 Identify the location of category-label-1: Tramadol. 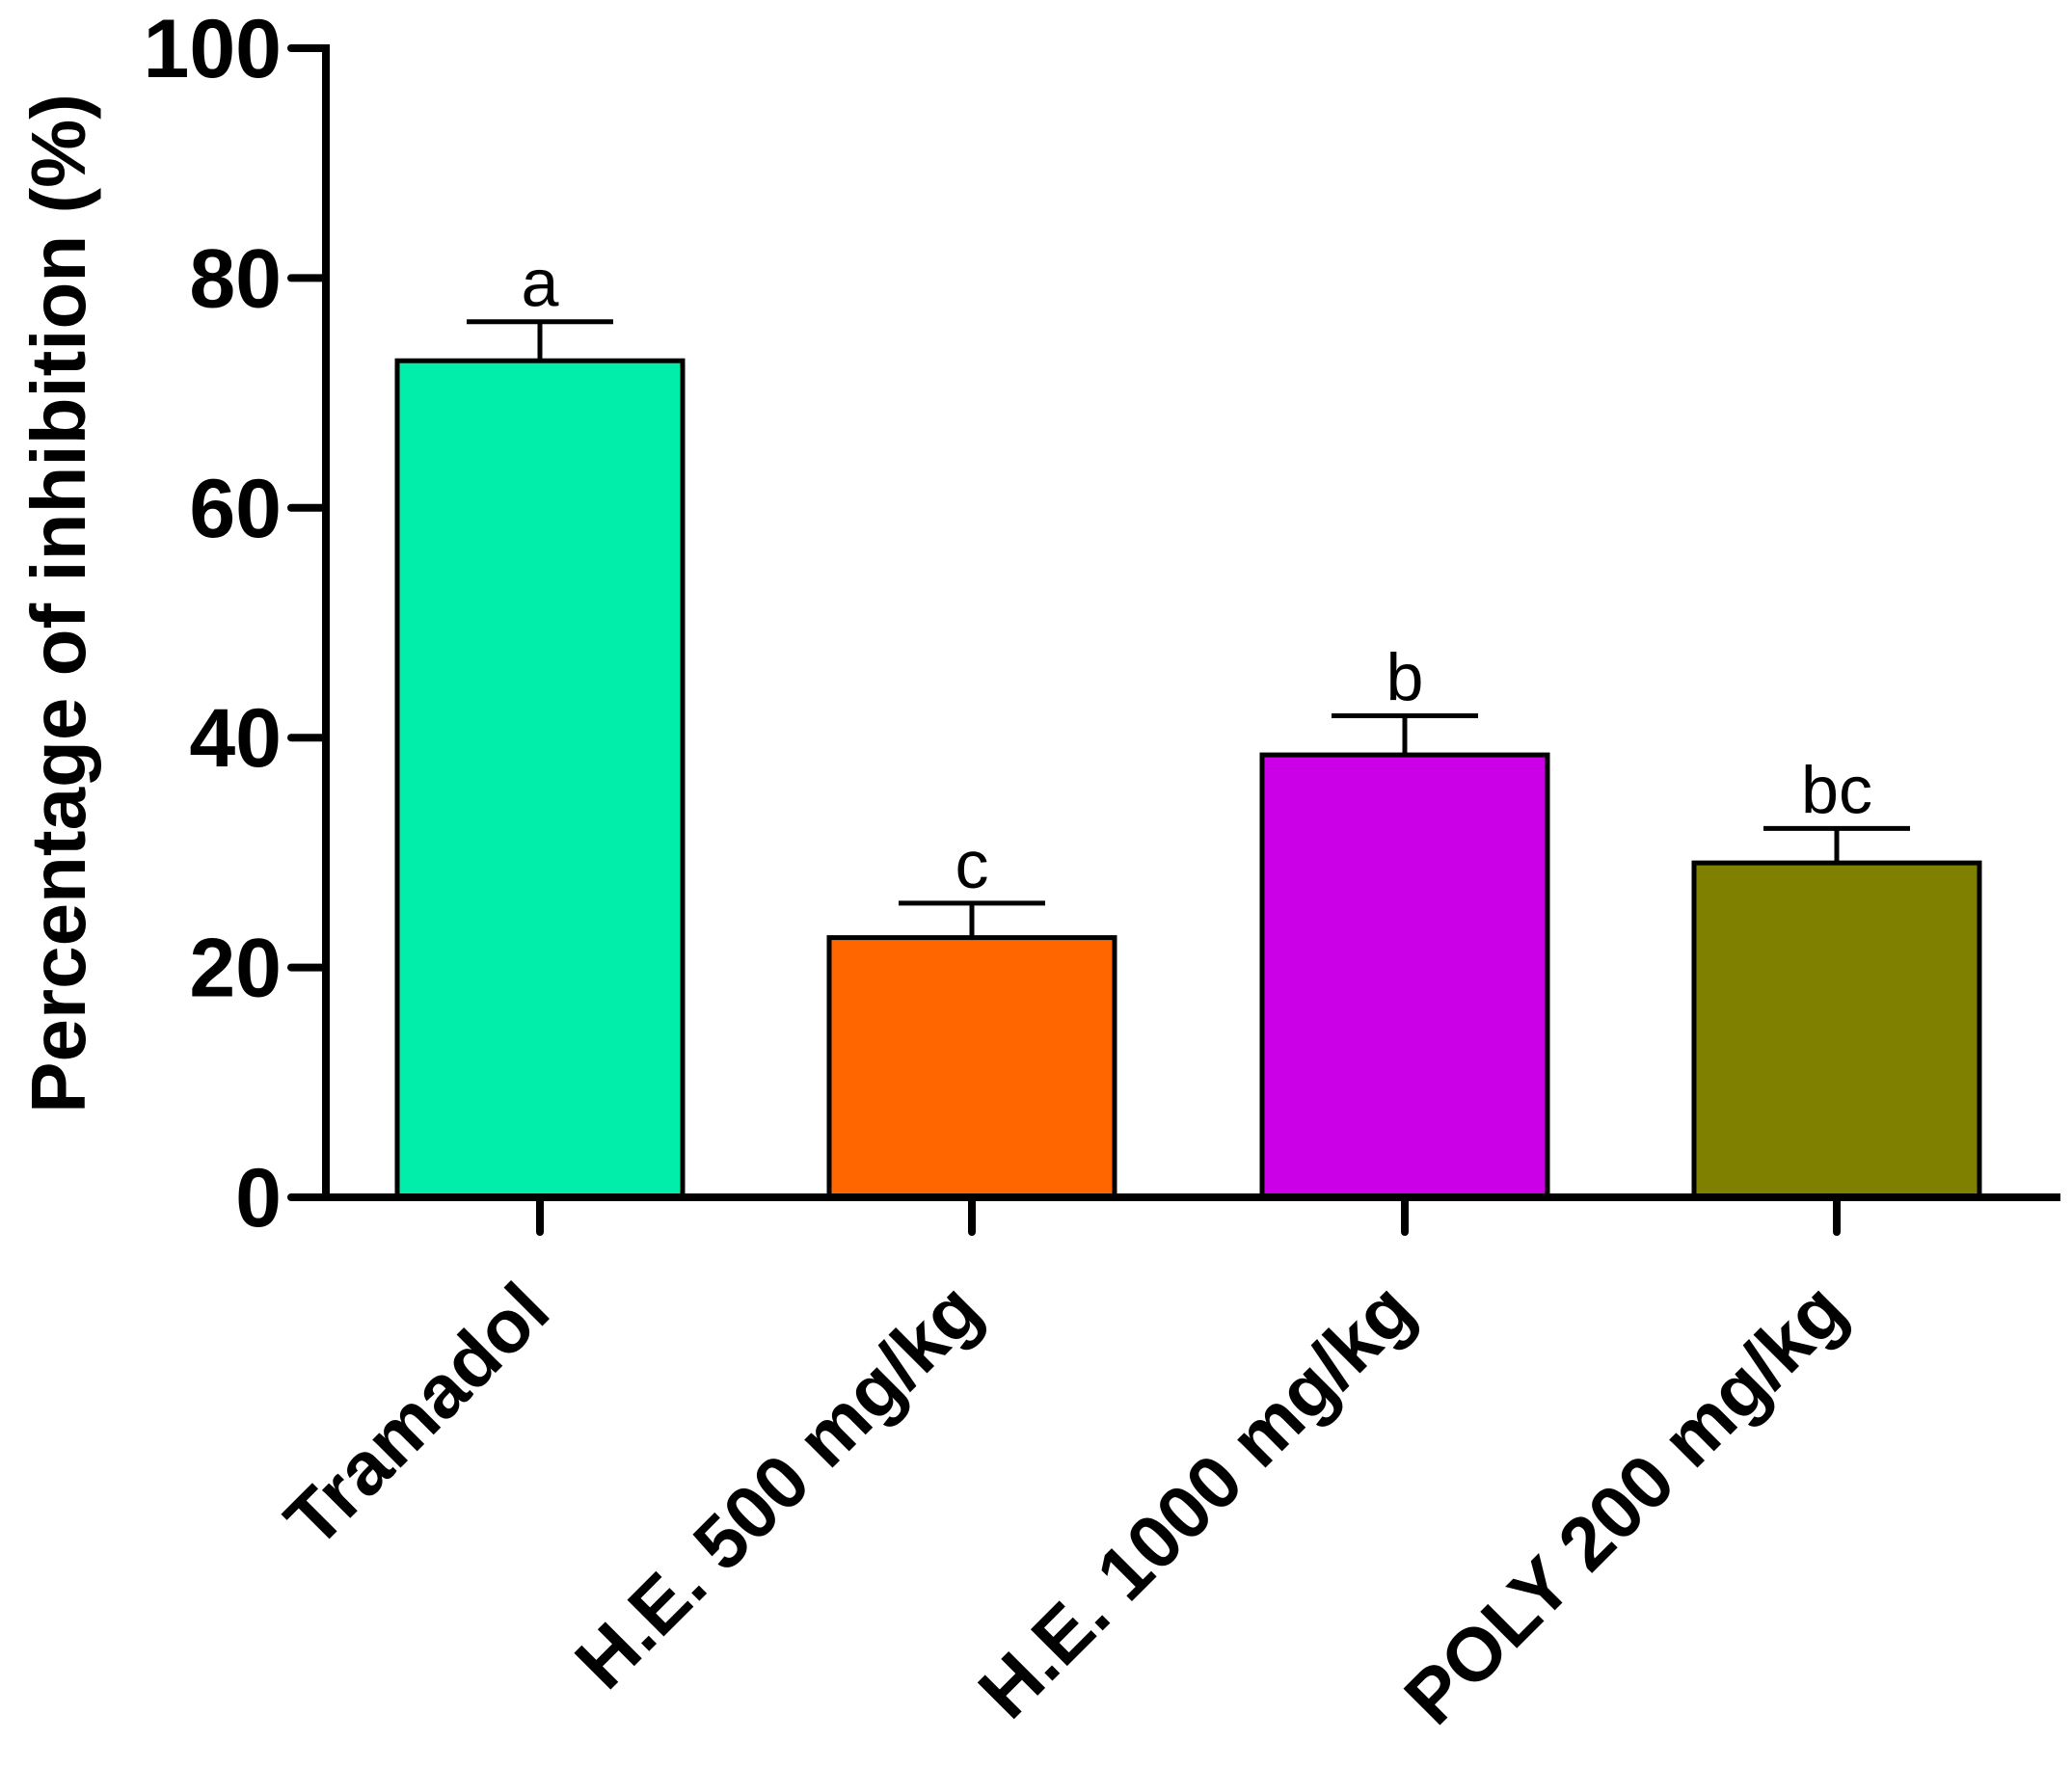
(417, 1415).